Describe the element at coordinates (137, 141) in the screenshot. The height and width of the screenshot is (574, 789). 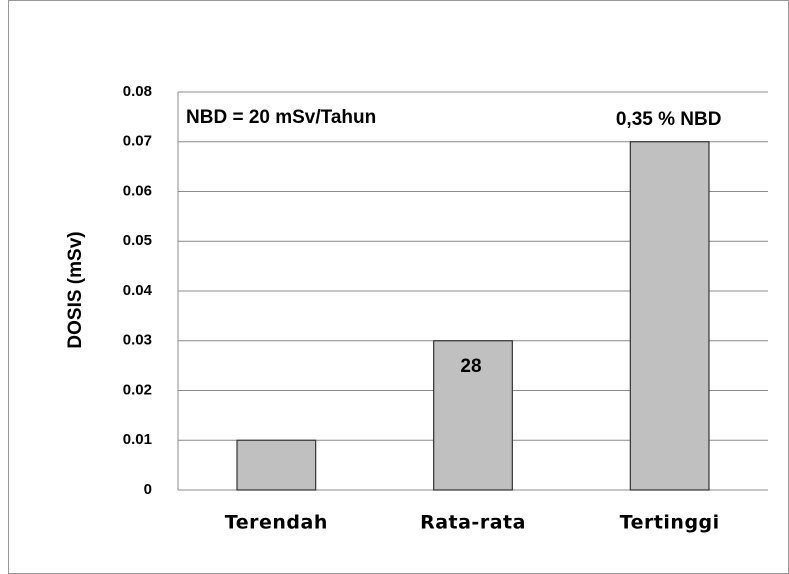
I see `y-tick-label: 0.07` at that location.